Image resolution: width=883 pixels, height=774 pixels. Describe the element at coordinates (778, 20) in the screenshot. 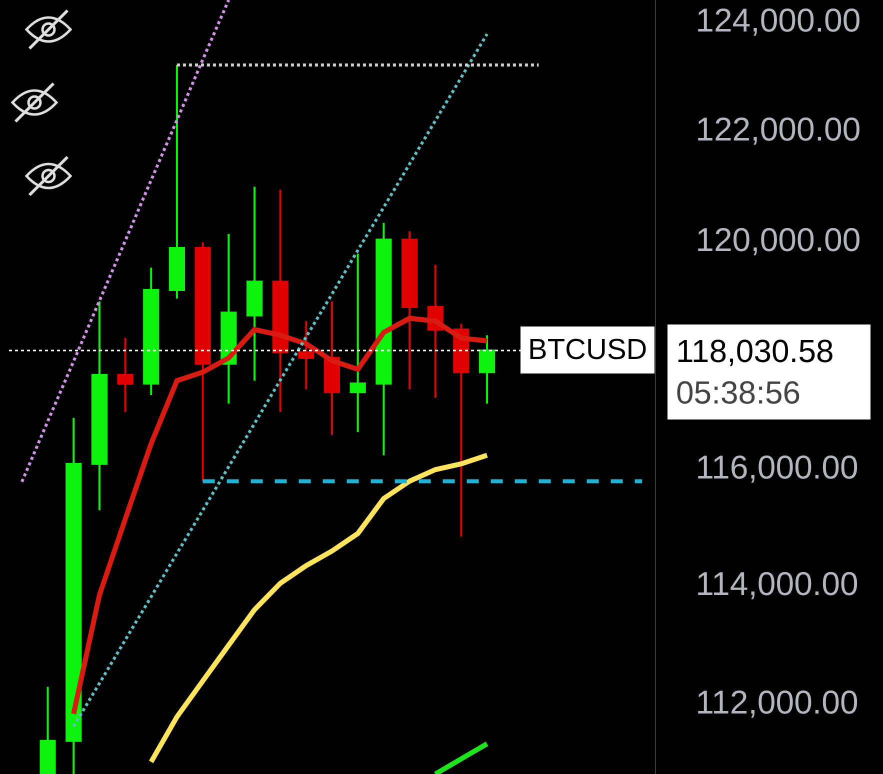

I see `y-tick-label: 124,000.00` at that location.